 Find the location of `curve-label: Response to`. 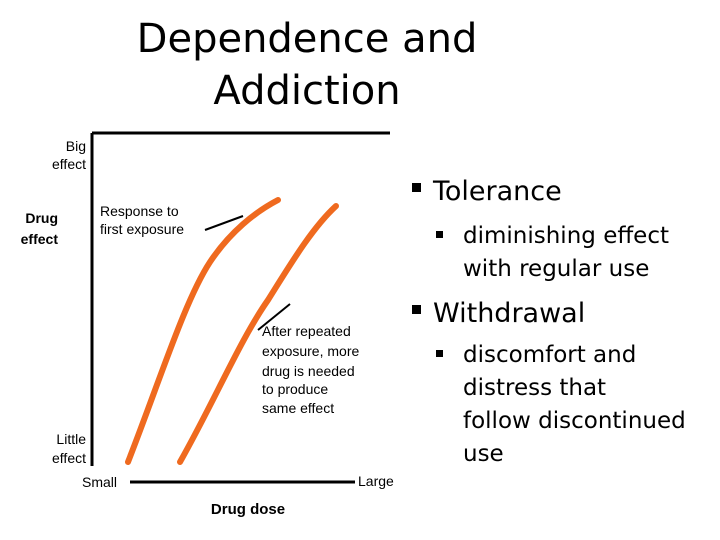

curve-label: Response to is located at coordinates (139, 211).